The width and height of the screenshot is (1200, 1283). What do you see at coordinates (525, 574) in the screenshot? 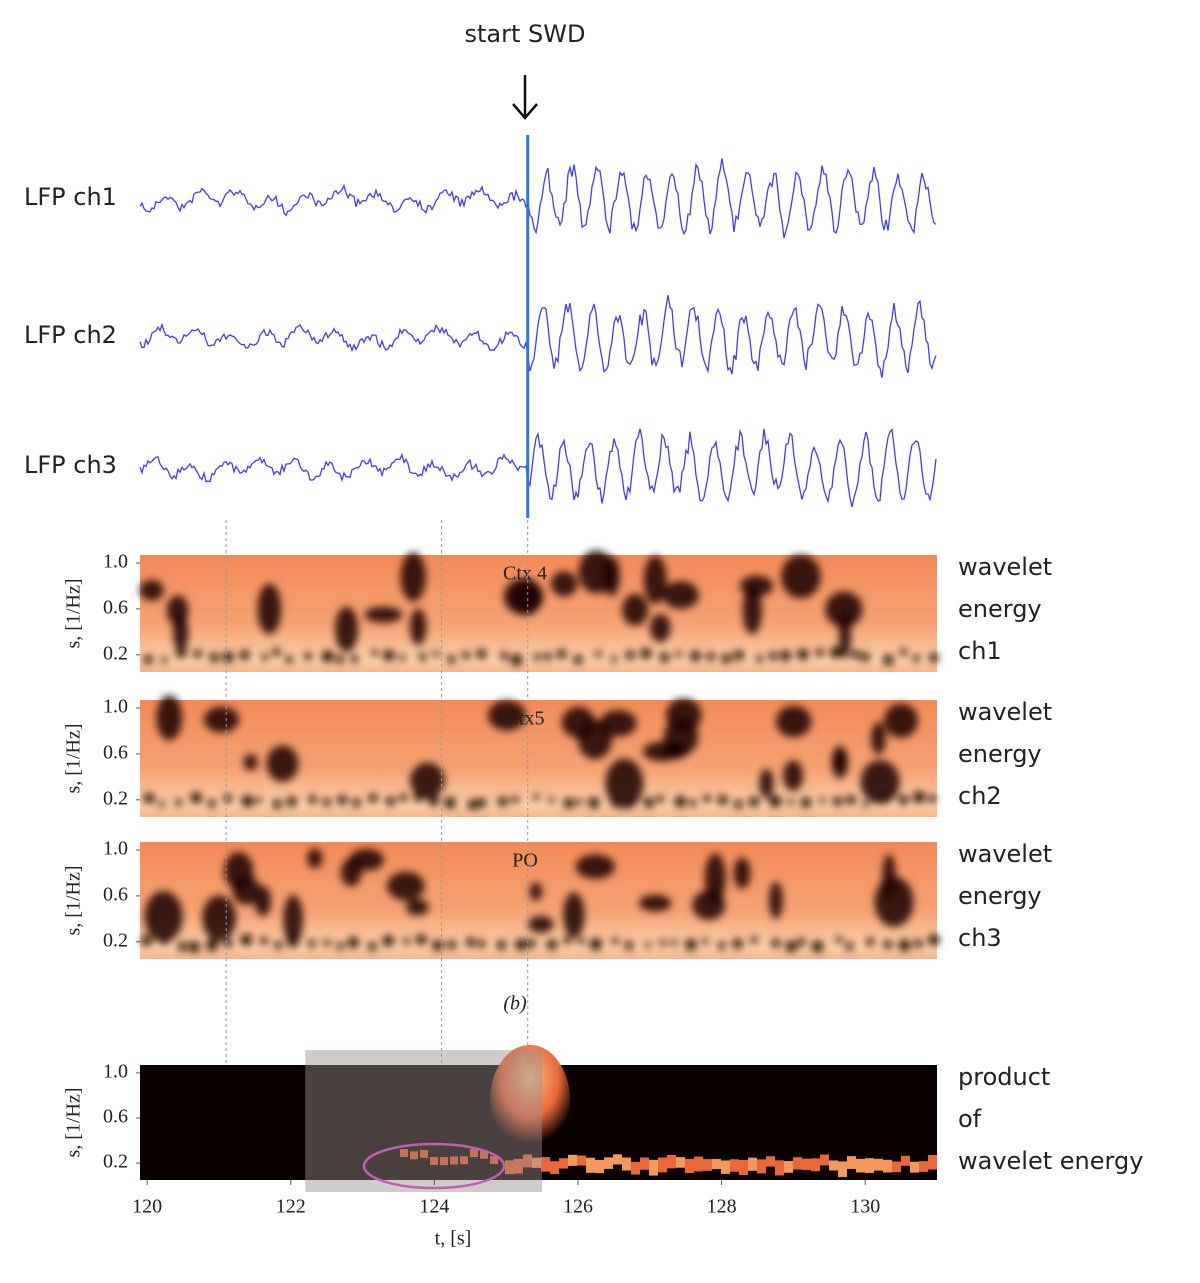
I see `panel-title: Ctx 4` at bounding box center [525, 574].